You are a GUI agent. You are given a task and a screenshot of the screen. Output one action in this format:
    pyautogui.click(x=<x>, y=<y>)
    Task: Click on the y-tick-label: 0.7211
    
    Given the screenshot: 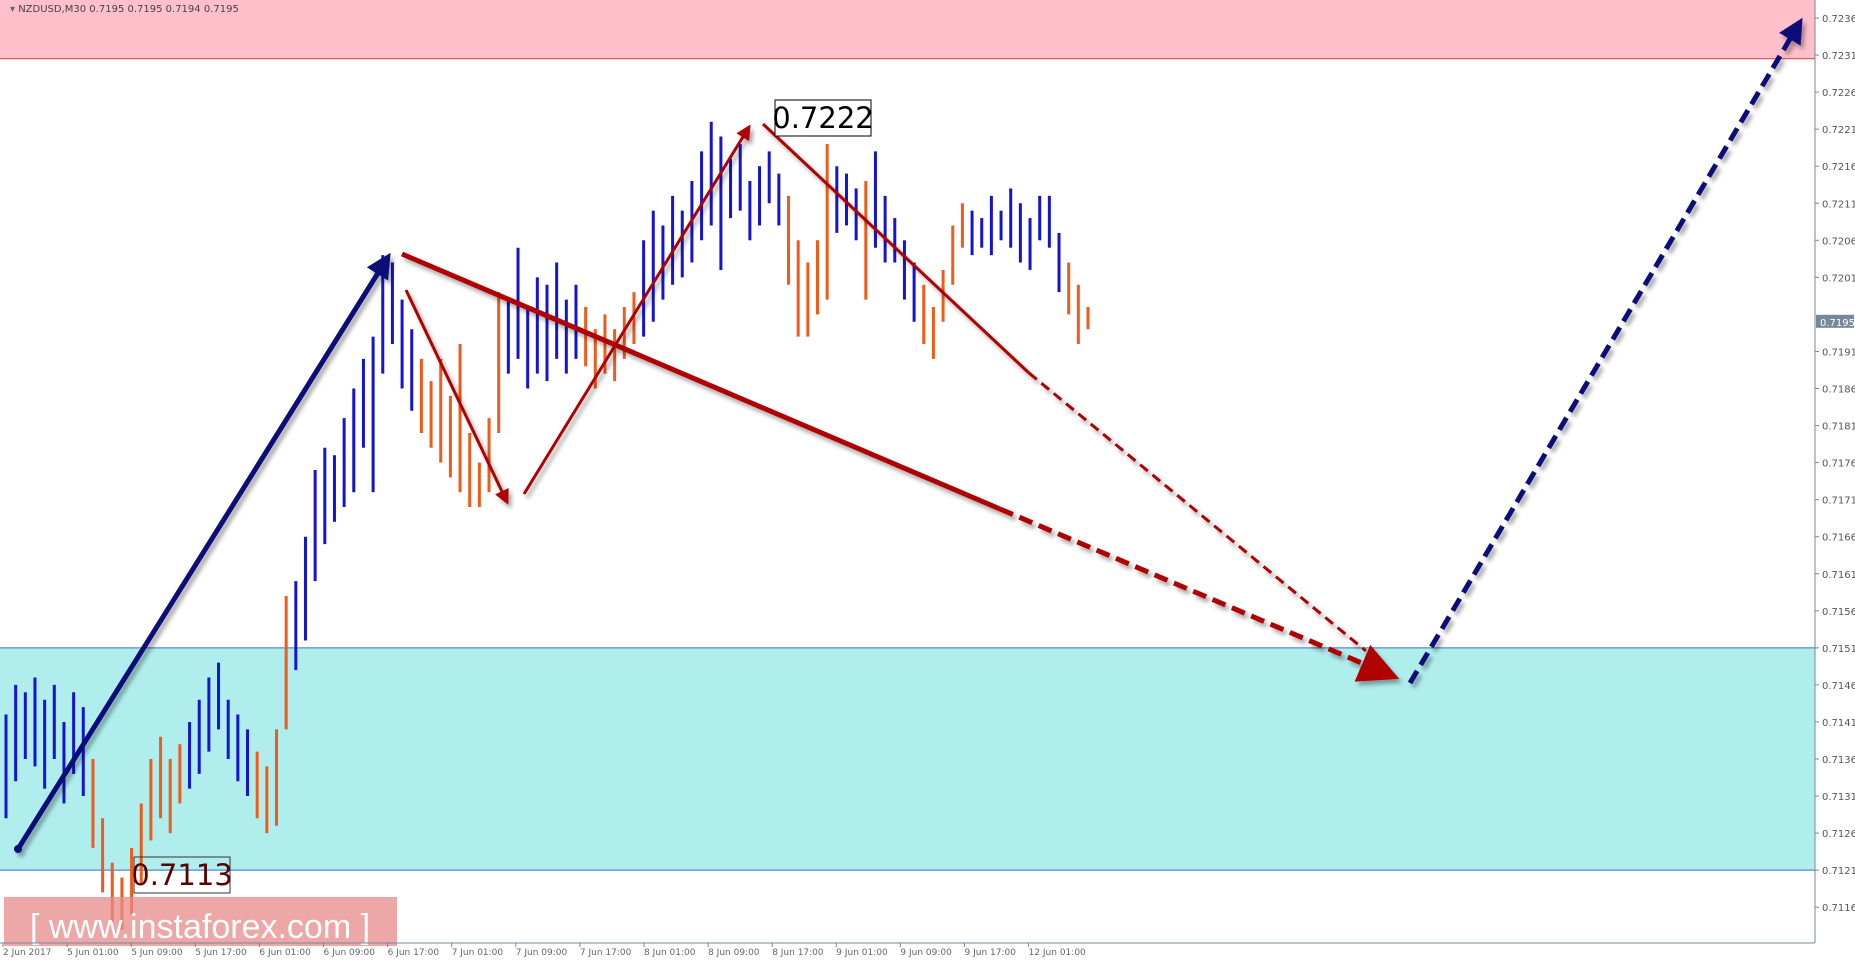 What is the action you would take?
    pyautogui.click(x=1838, y=204)
    